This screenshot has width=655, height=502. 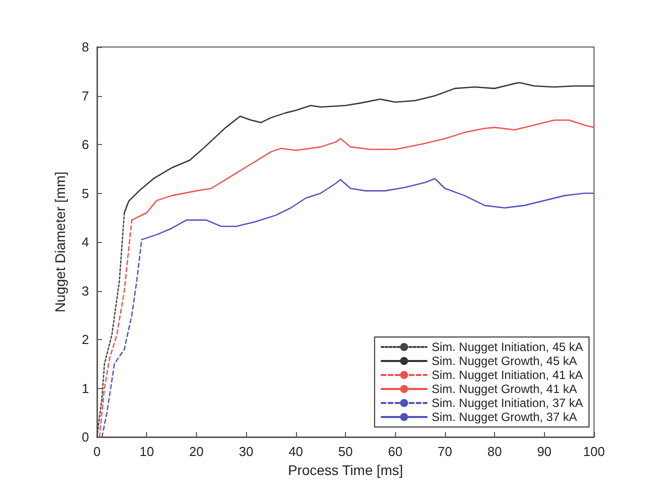 What do you see at coordinates (345, 451) in the screenshot?
I see `x-tick-label: 50` at bounding box center [345, 451].